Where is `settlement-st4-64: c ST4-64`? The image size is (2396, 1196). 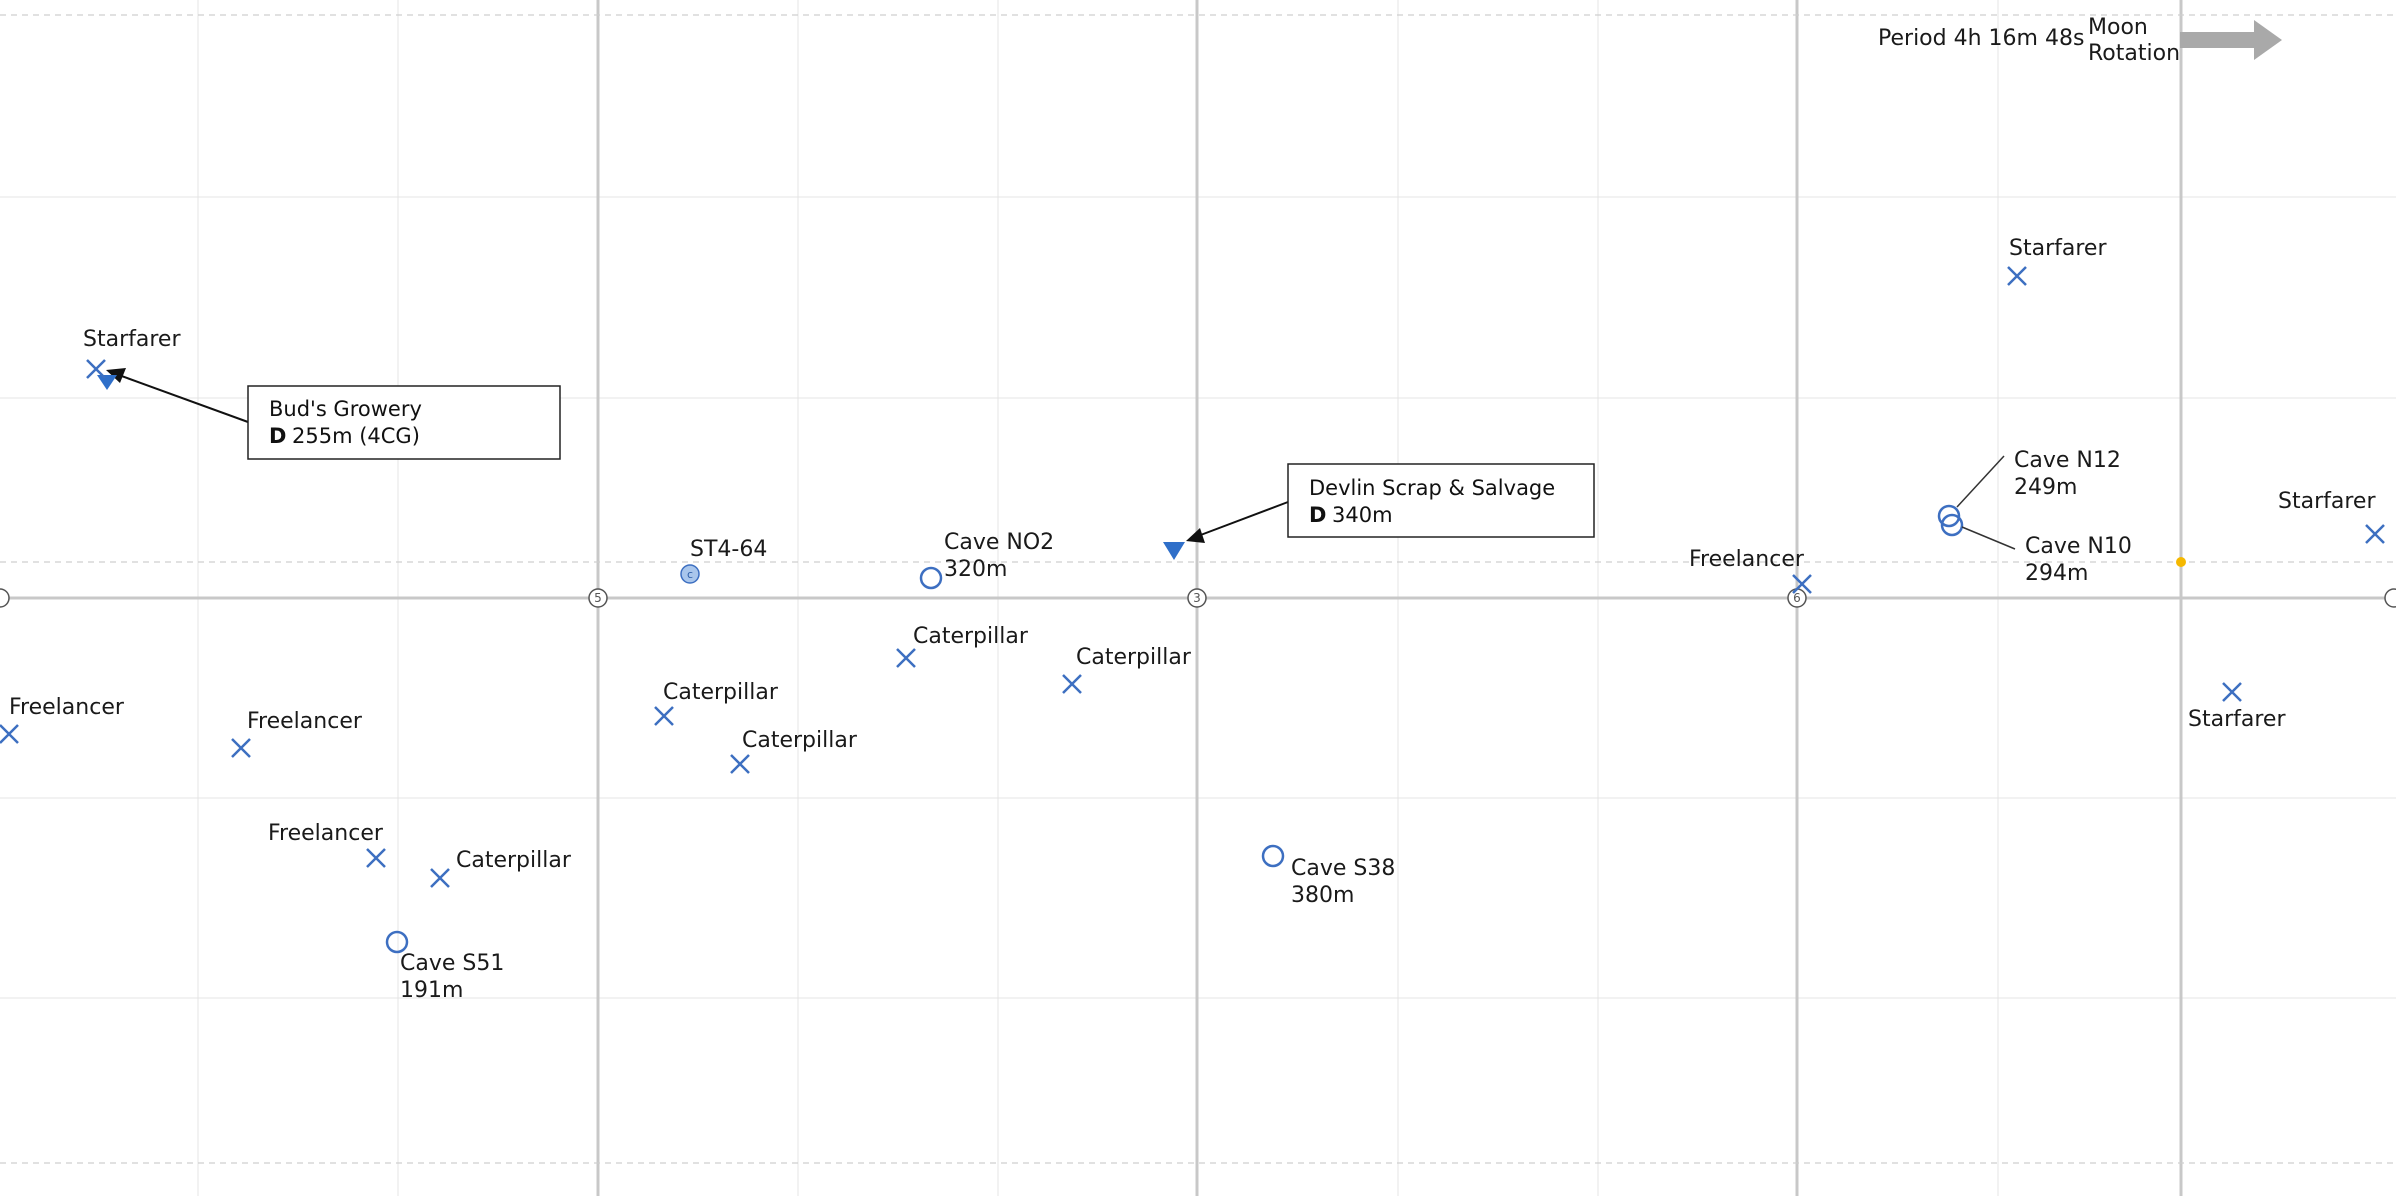
settlement-st4-64: c ST4-64 is located at coordinates (723, 560).